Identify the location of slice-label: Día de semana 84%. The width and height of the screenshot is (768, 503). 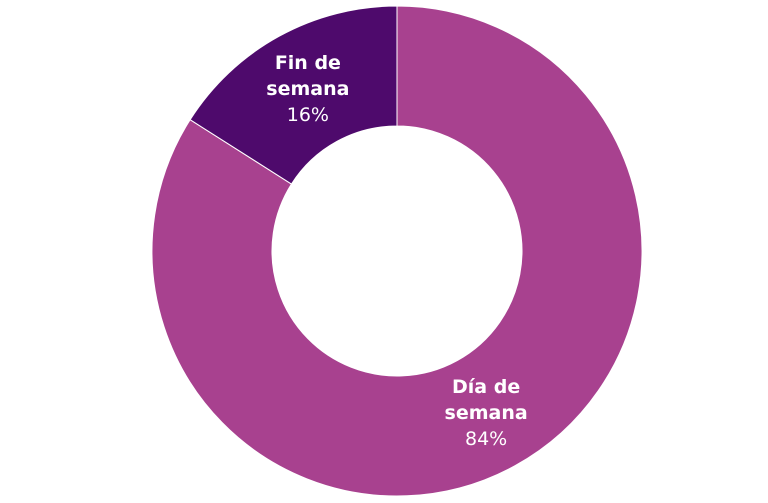
(486, 413).